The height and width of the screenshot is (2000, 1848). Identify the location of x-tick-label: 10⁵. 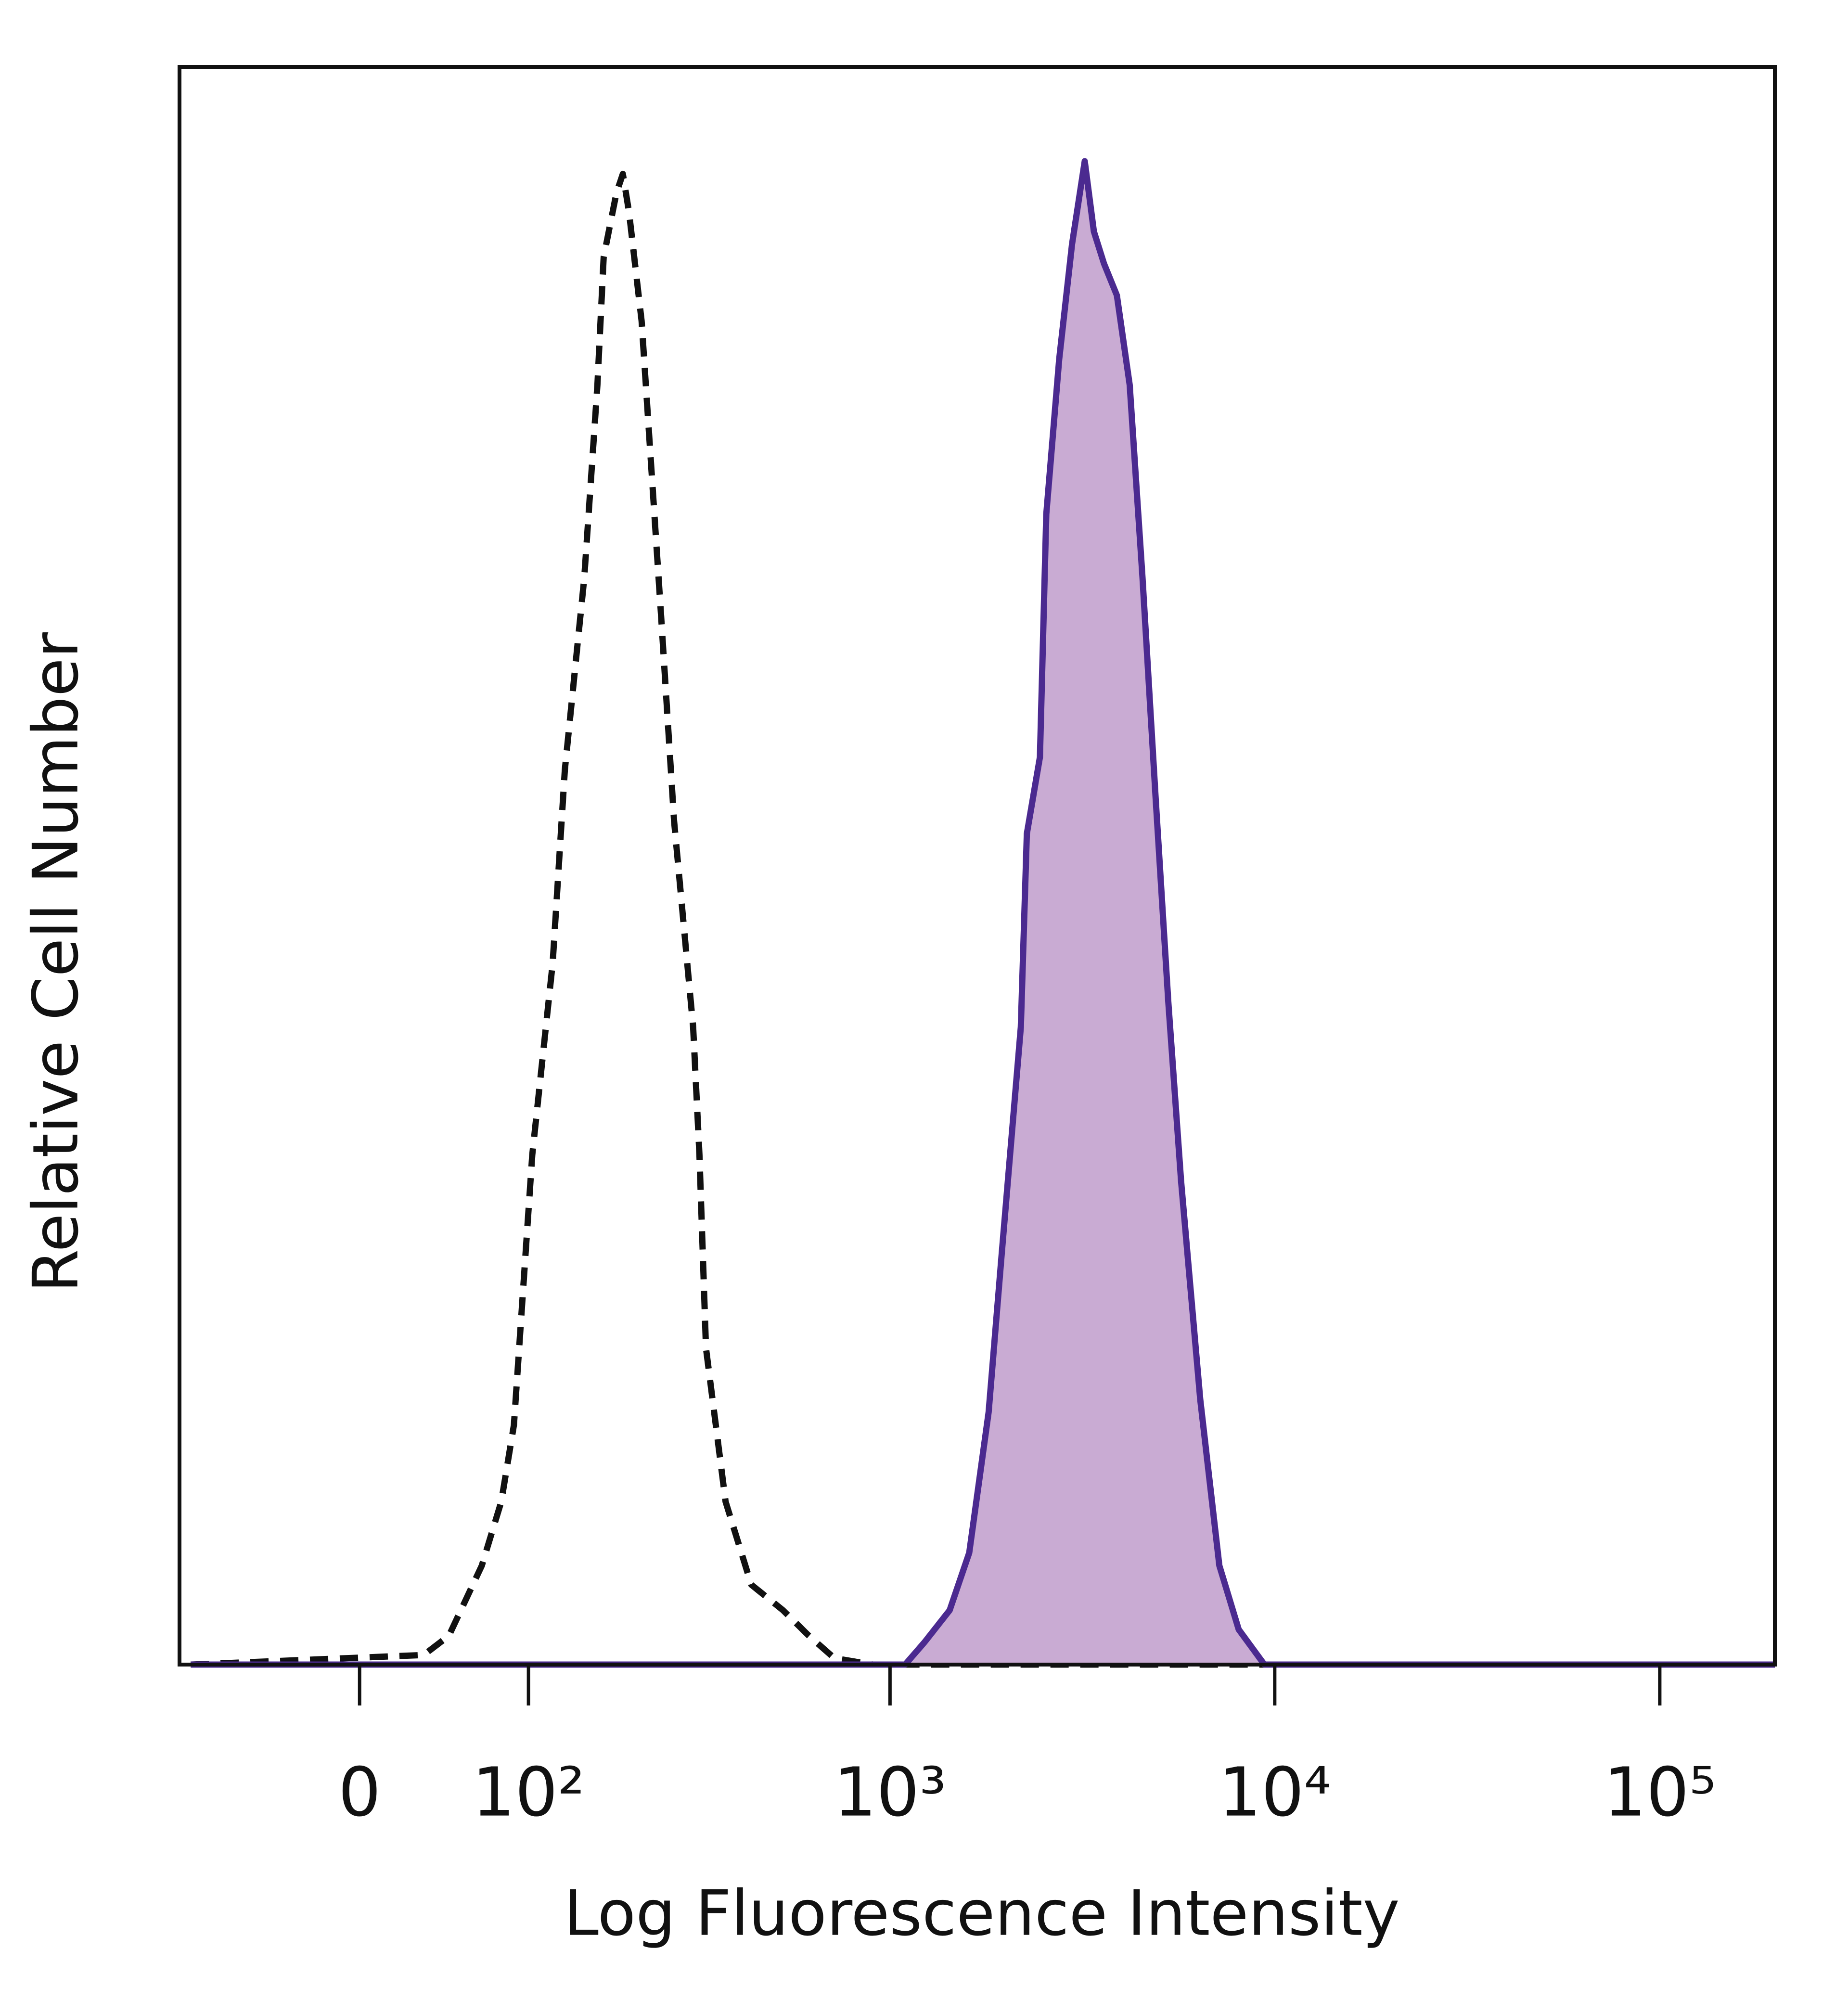
(1660, 1793).